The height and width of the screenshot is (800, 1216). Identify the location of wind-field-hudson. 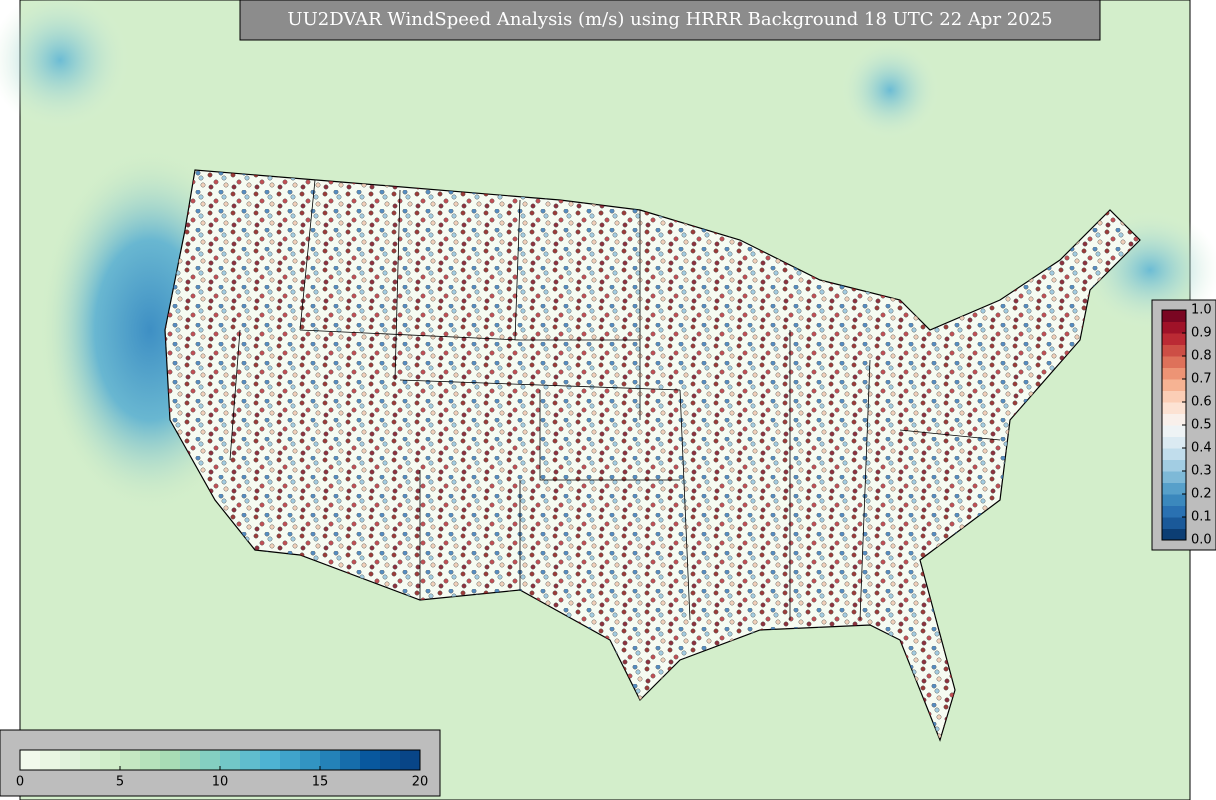
(890, 90).